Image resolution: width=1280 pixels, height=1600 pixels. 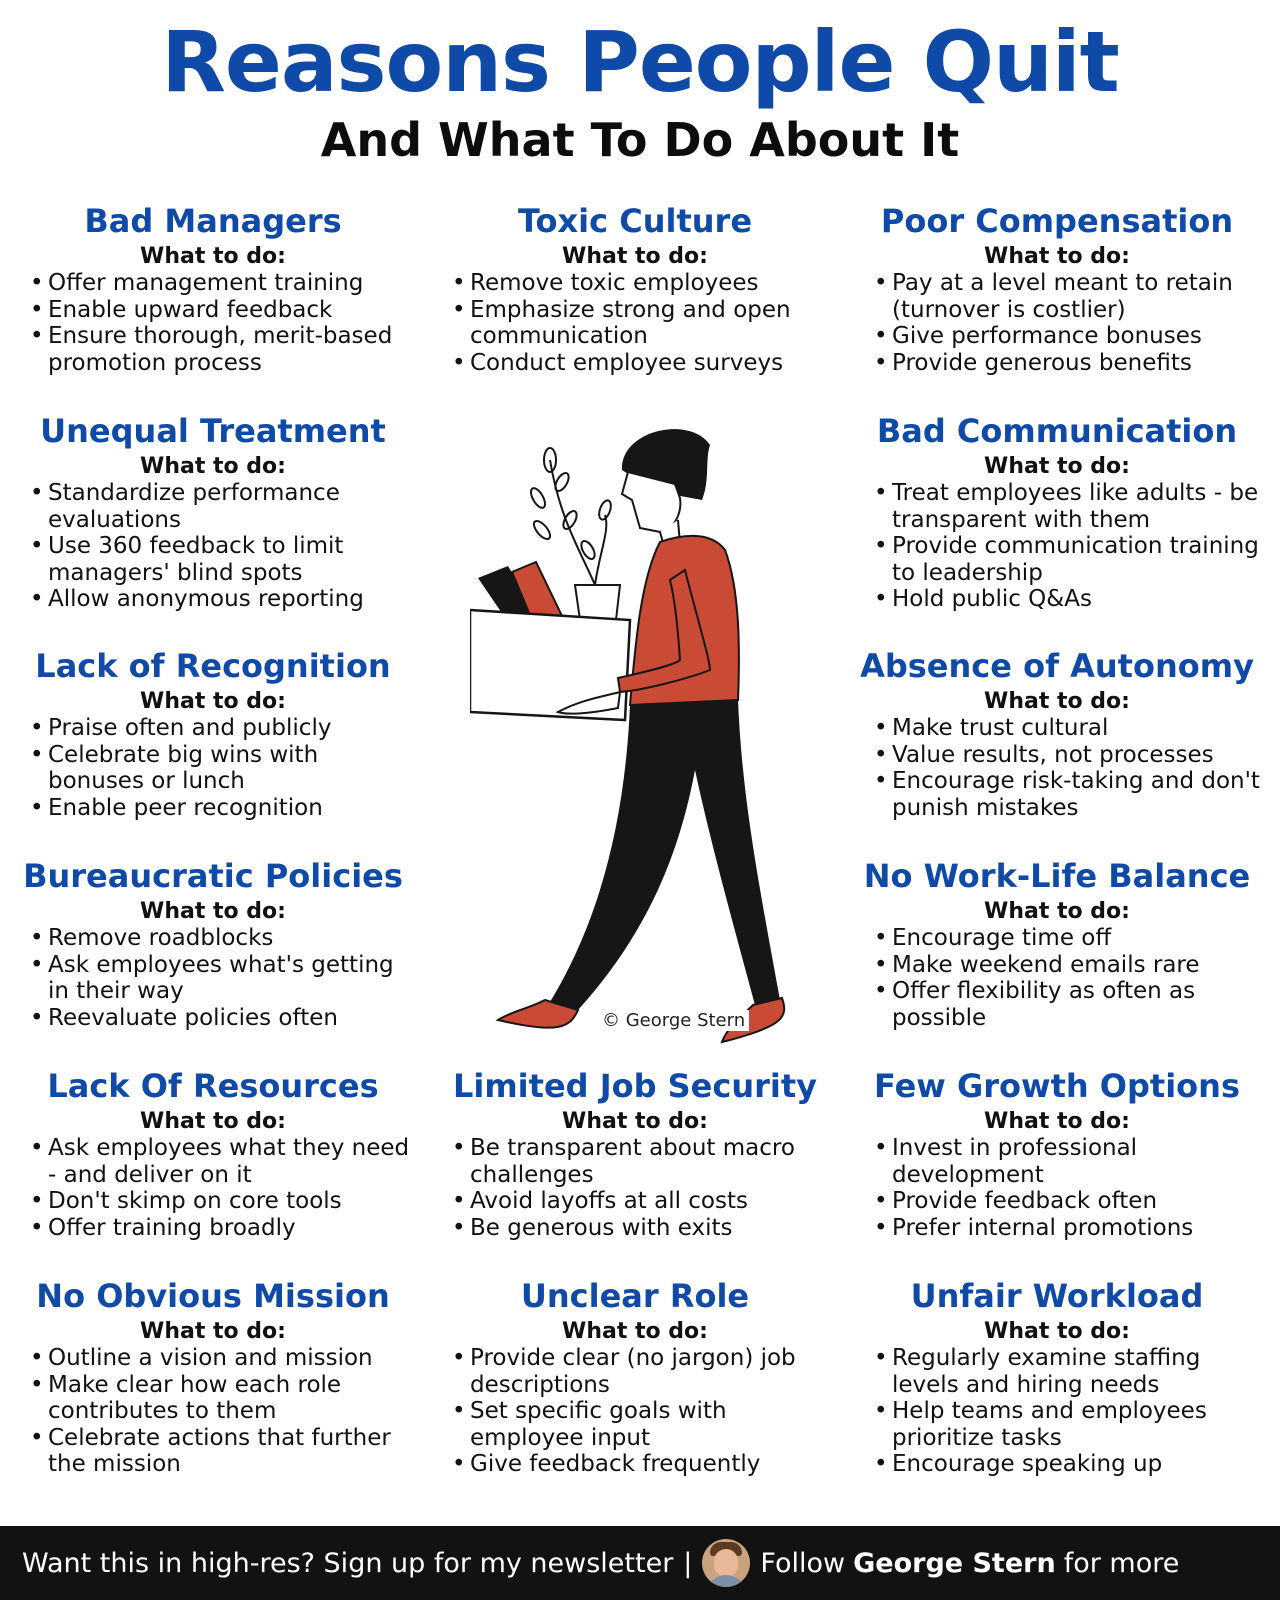 What do you see at coordinates (635, 1086) in the screenshot?
I see `reason-title: Limited Job Security` at bounding box center [635, 1086].